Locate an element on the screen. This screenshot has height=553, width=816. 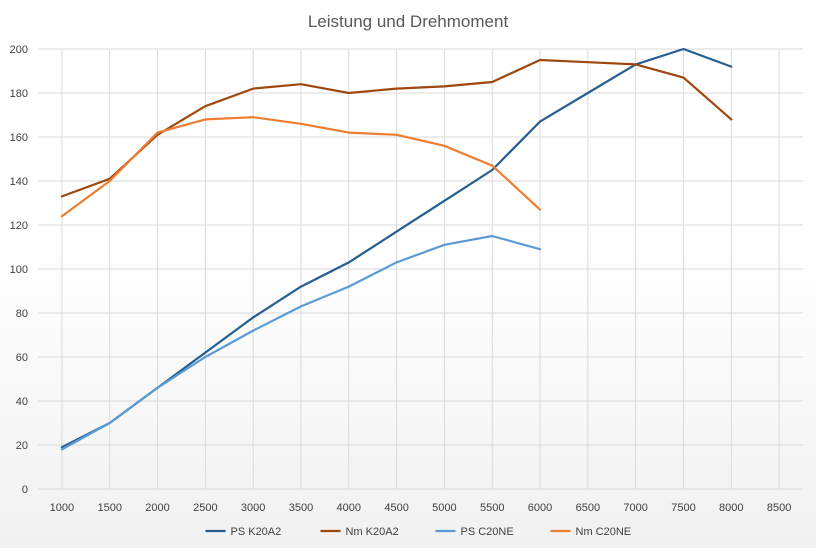
x-tick-label: 4500 is located at coordinates (396, 508).